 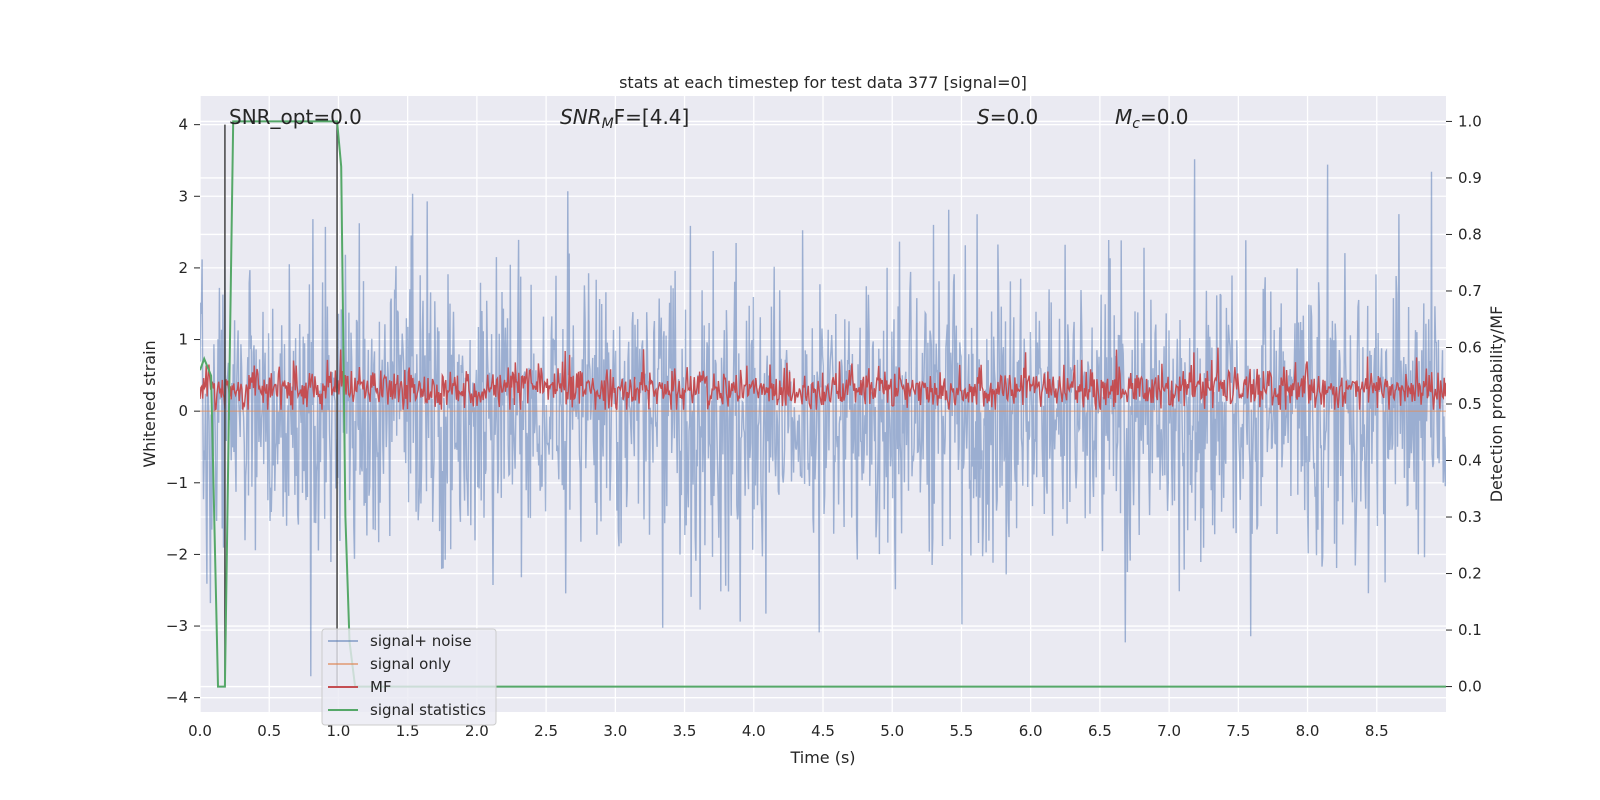 I want to click on x-tick-label: 0.0, so click(x=200, y=731).